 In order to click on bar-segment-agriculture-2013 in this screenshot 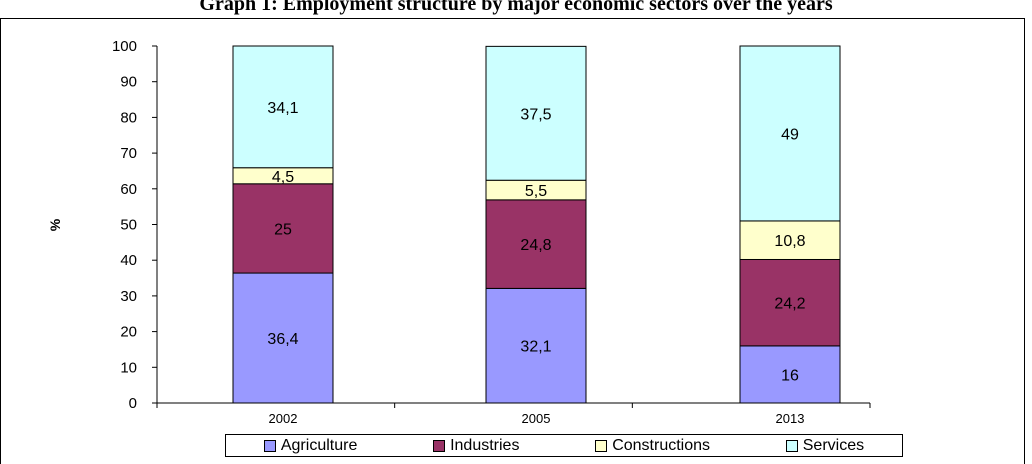, I will do `click(790, 374)`.